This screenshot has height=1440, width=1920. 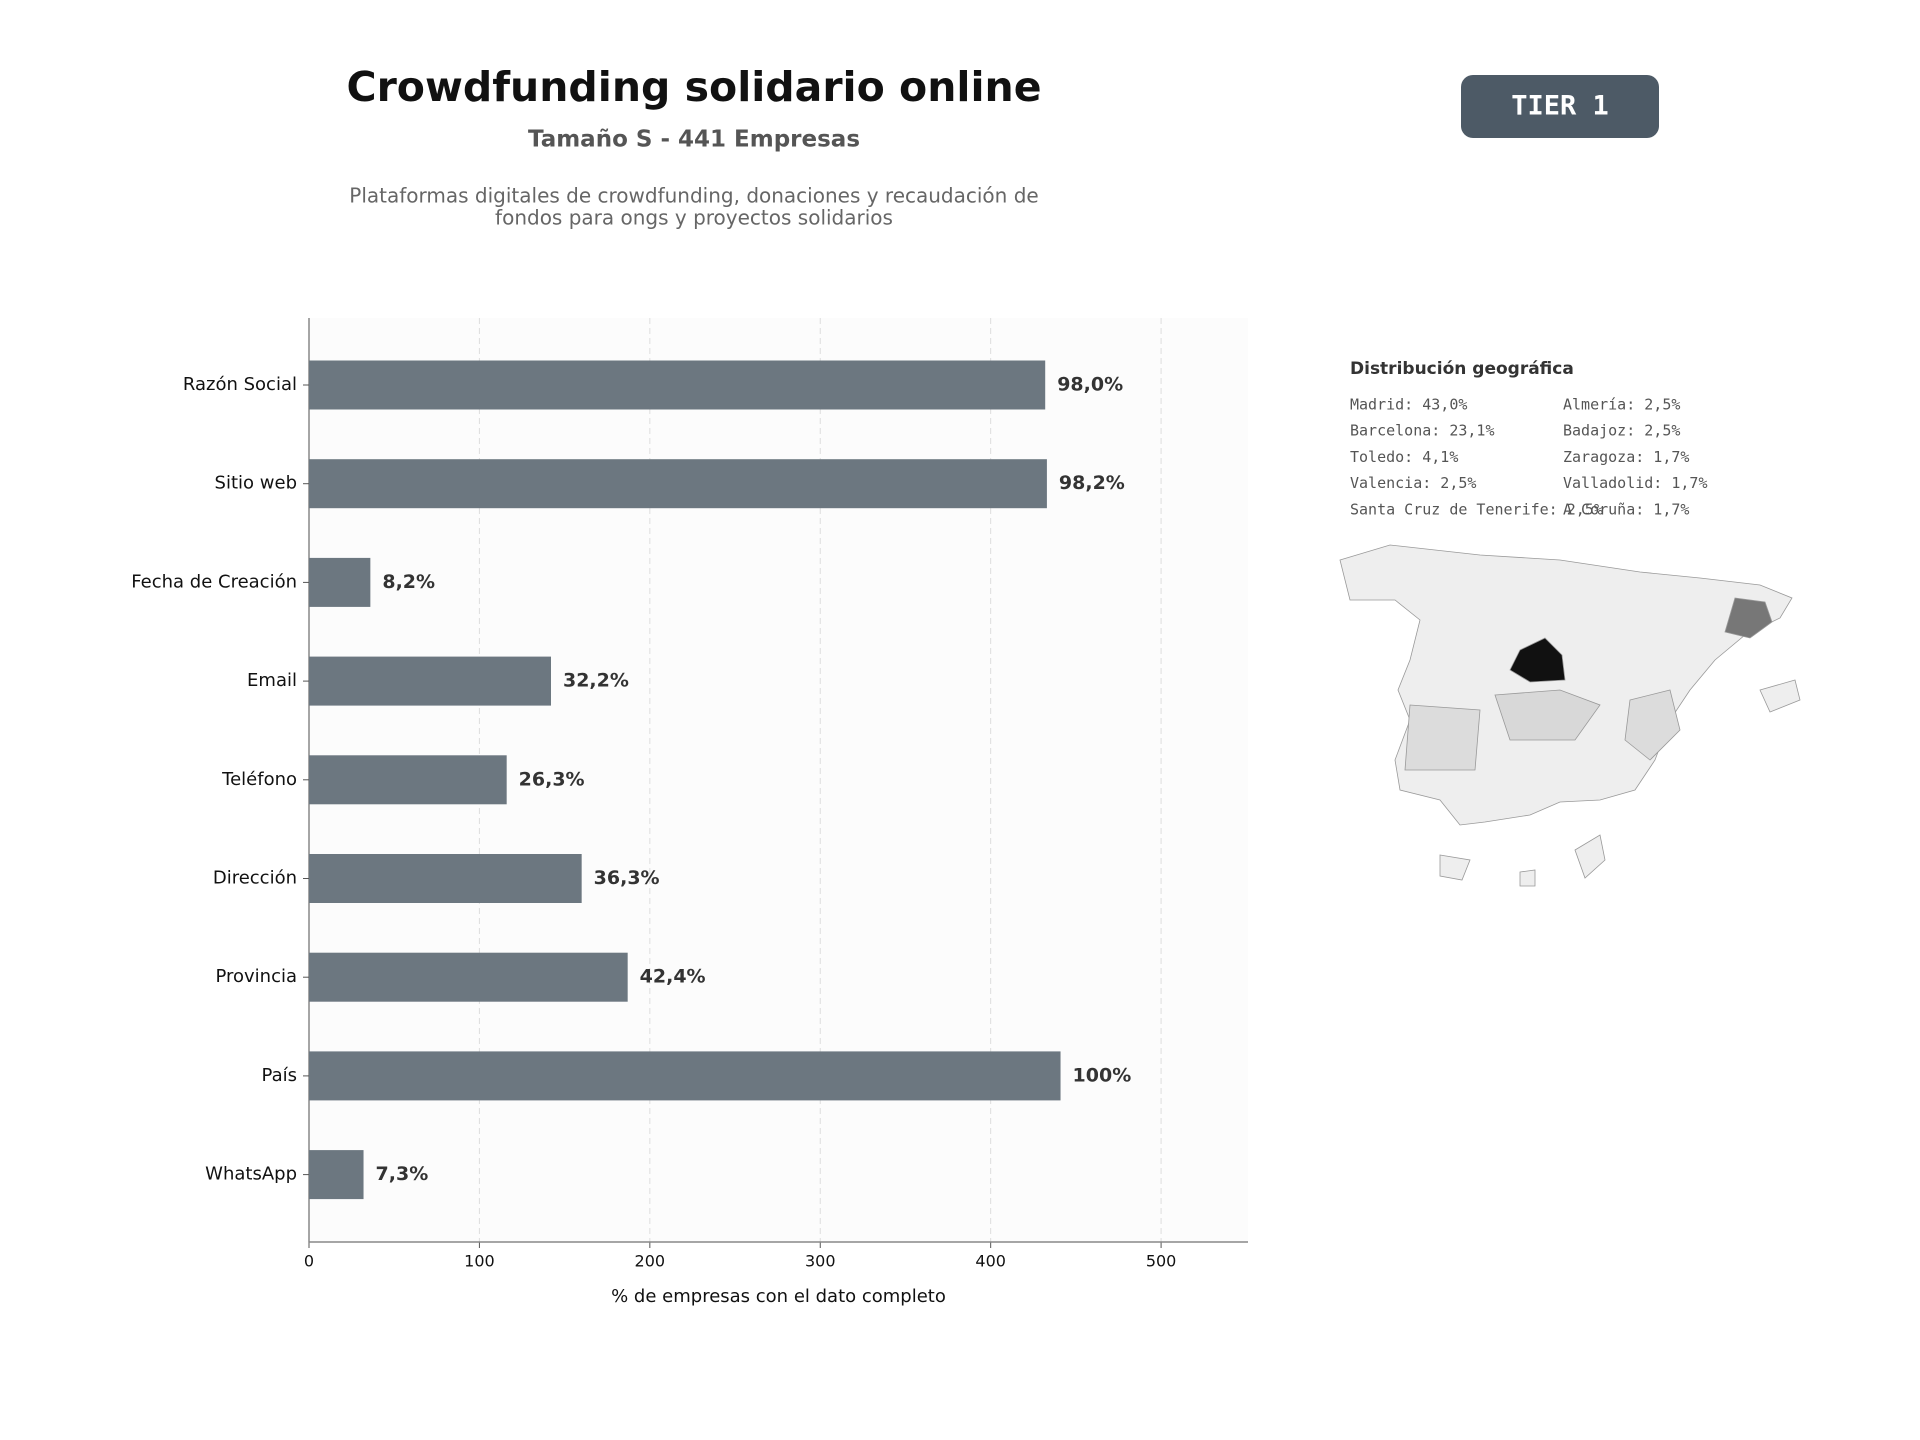 What do you see at coordinates (820, 1261) in the screenshot?
I see `x-tick-label: 300` at bounding box center [820, 1261].